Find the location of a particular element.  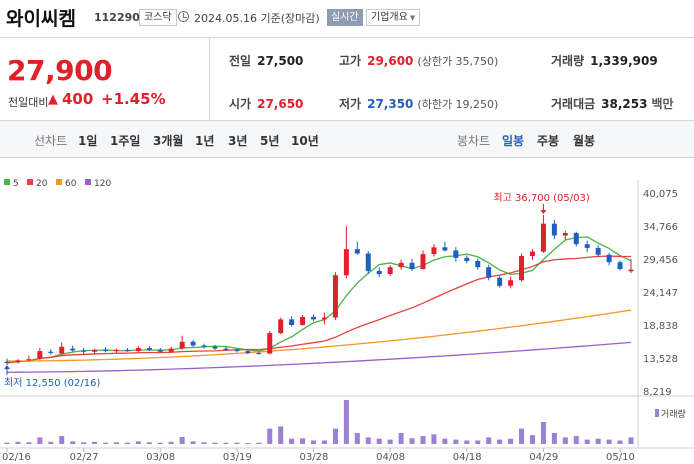

period-1w: 1주일 is located at coordinates (125, 141).